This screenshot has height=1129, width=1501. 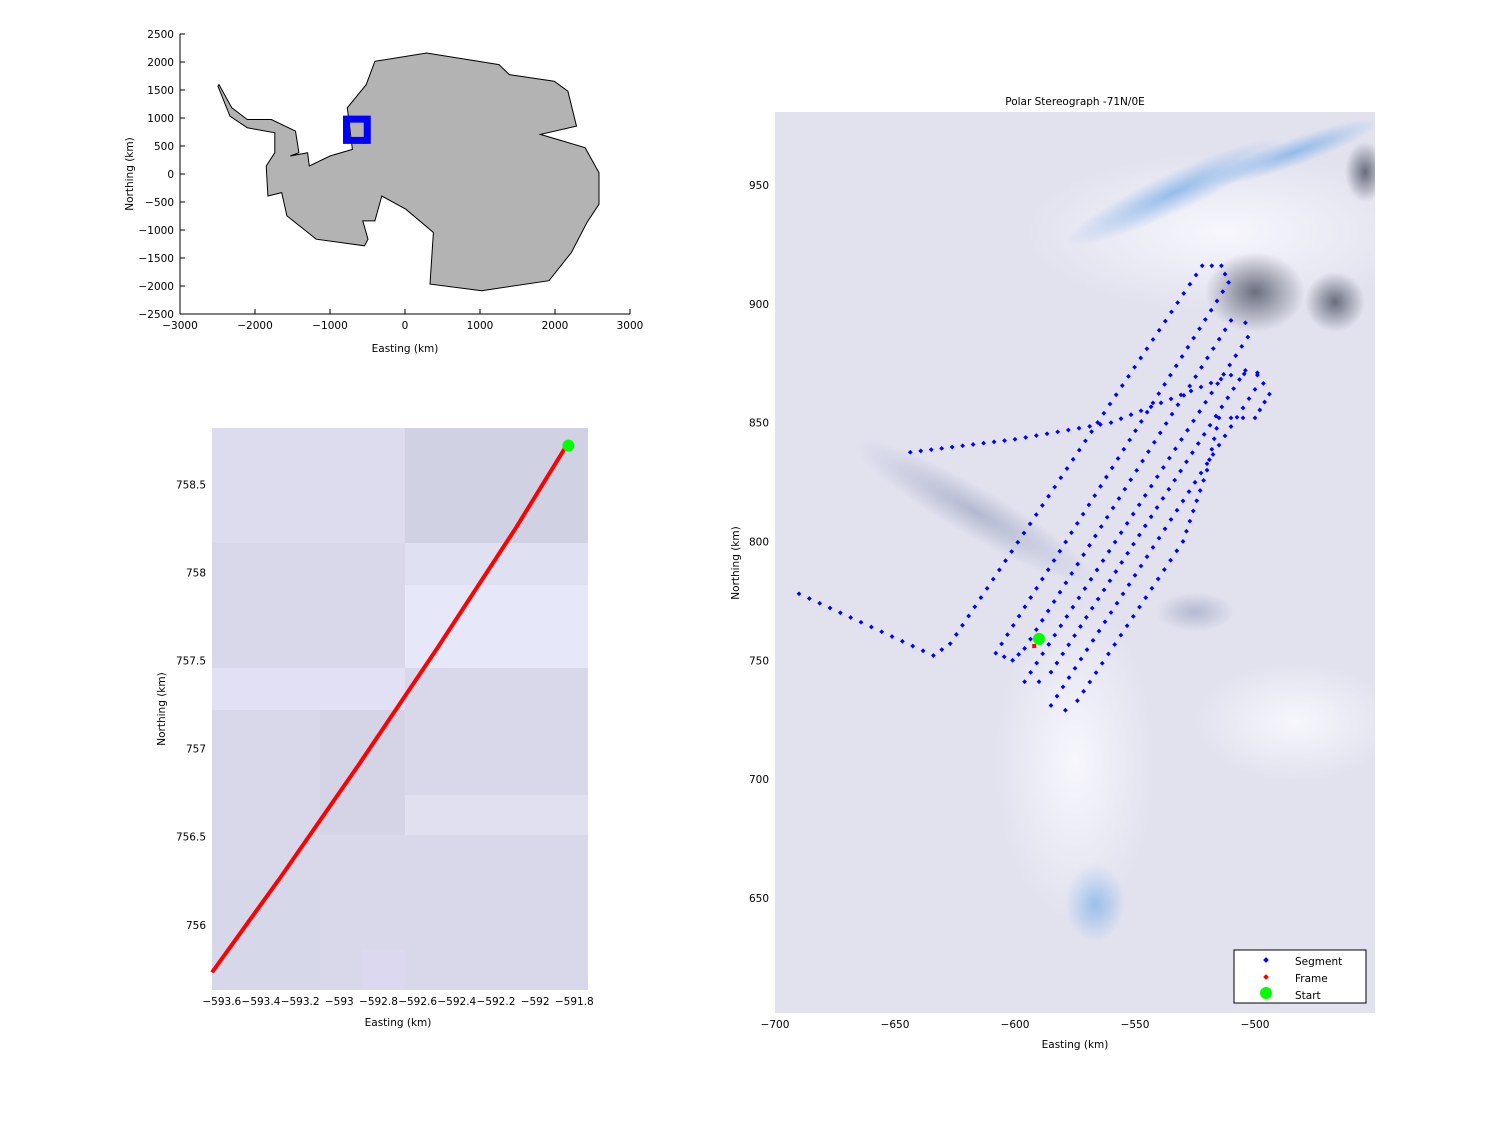 I want to click on legend-label-frame: Frame, so click(x=1311, y=979).